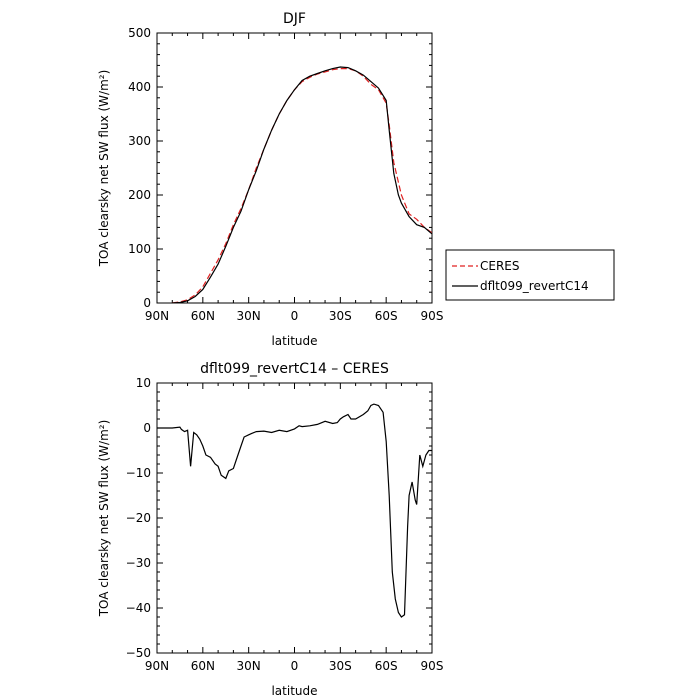 This screenshot has width=700, height=700. I want to click on y-tick-label: 200, so click(139, 195).